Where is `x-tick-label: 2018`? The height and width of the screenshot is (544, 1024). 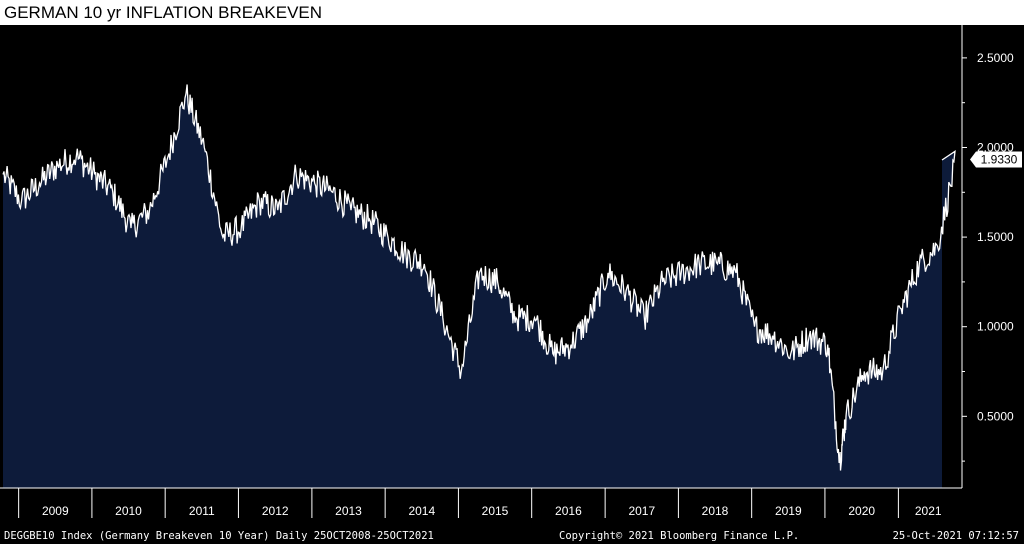
x-tick-label: 2018 is located at coordinates (715, 511).